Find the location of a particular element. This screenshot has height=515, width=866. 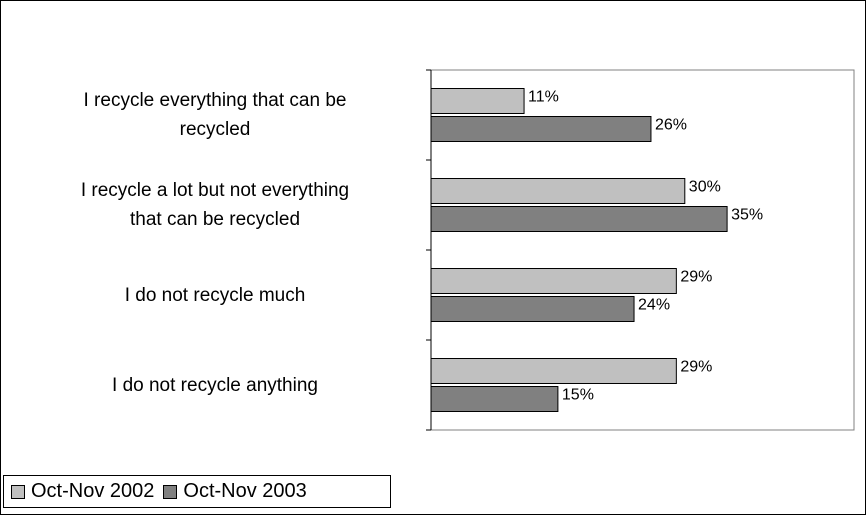

category-label-2-line-2: that can be recycled is located at coordinates (215, 219).